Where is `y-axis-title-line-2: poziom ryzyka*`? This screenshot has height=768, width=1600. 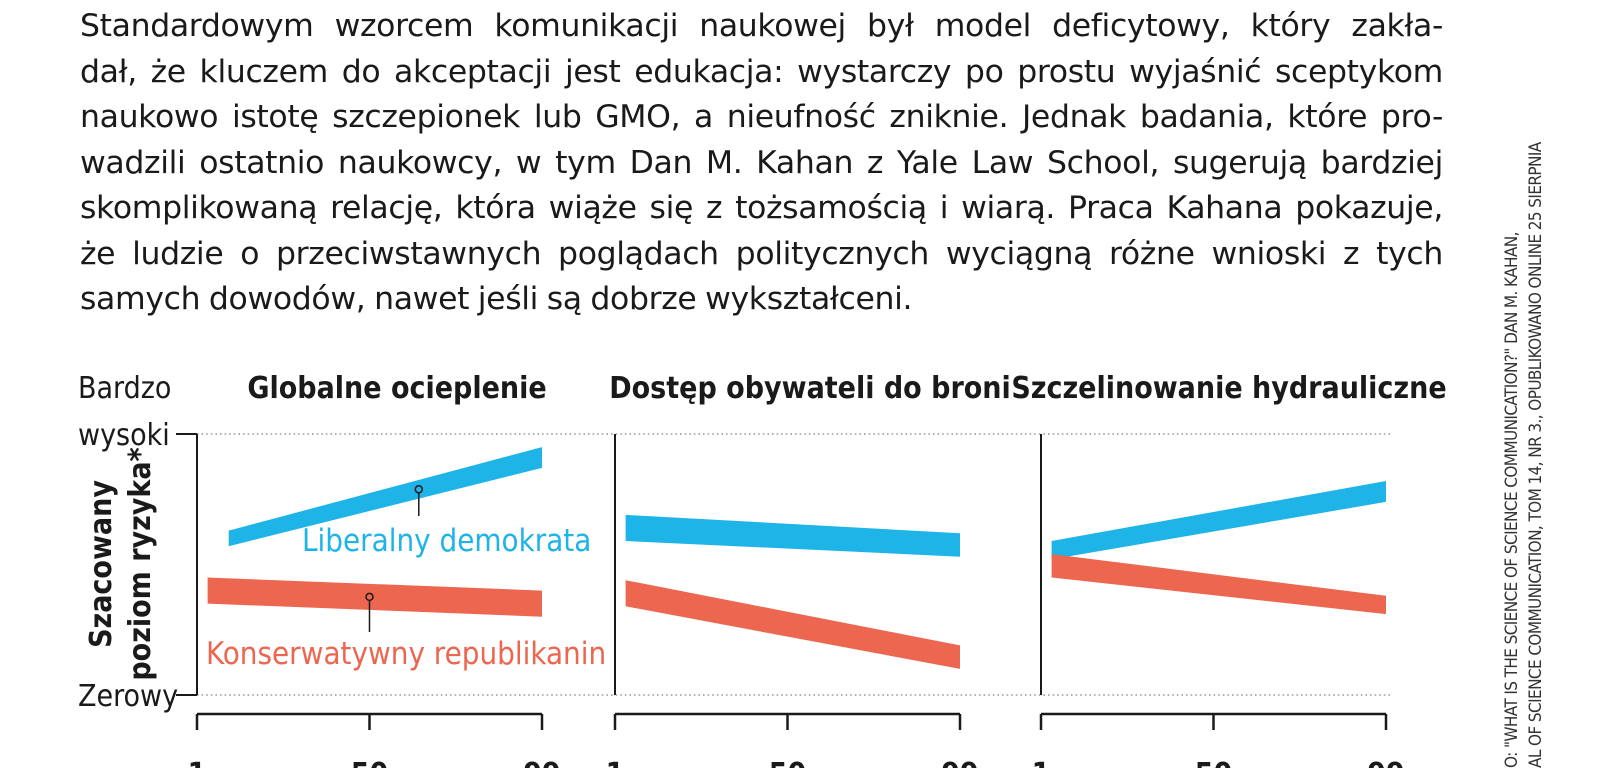 y-axis-title-line-2: poziom ryzyka* is located at coordinates (140, 563).